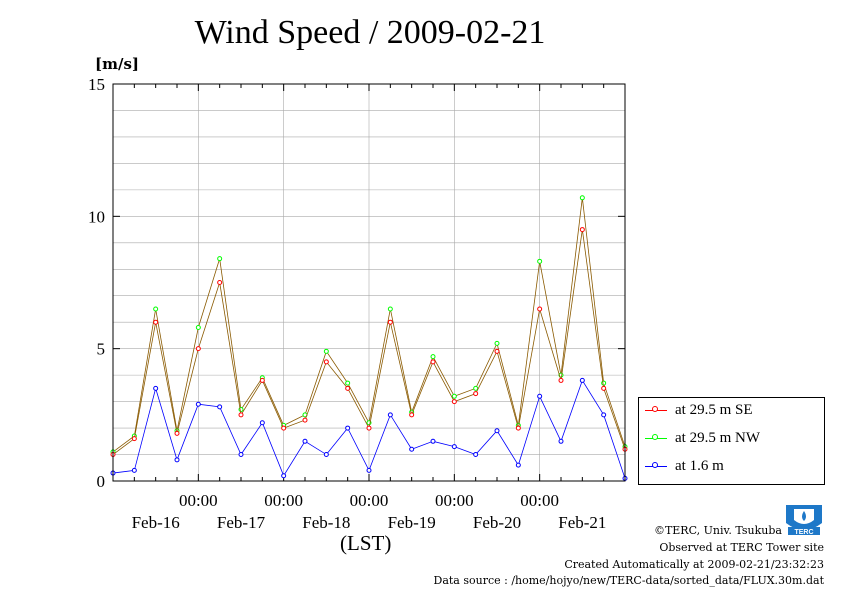 The image size is (842, 595). I want to click on legend-label-low: at 1.6 m, so click(699, 466).